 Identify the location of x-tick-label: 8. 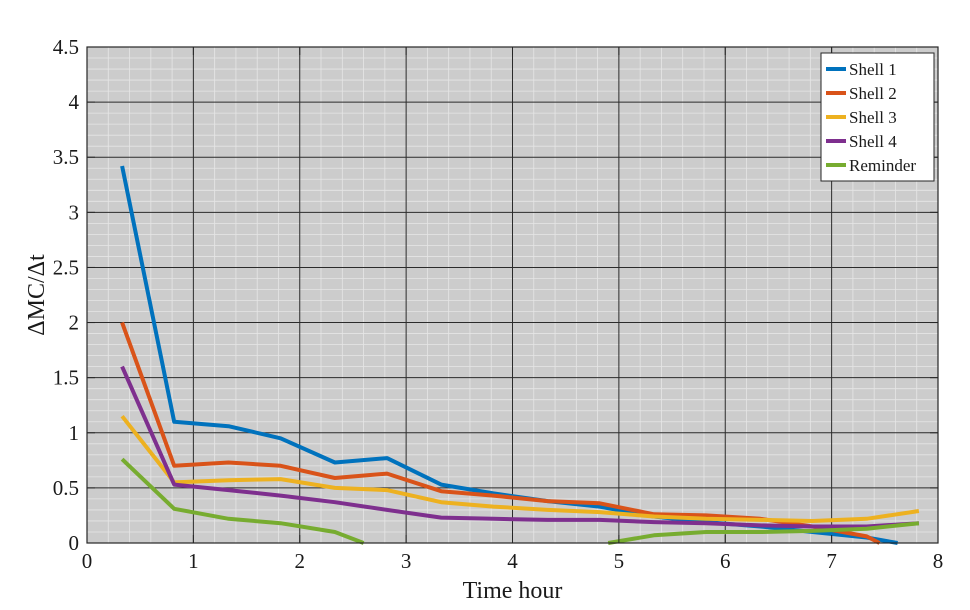
(938, 561).